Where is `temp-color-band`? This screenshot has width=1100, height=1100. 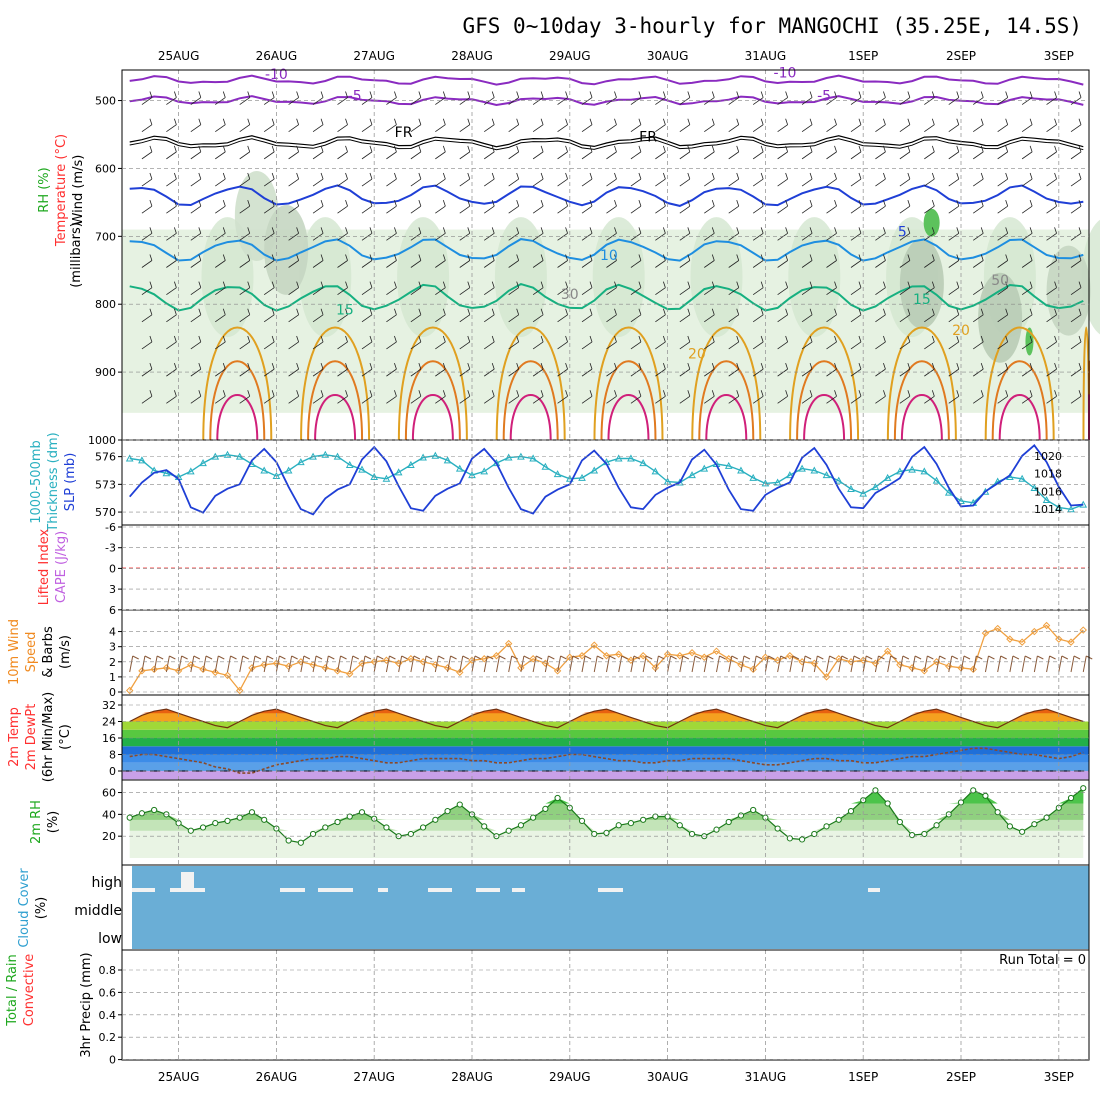 temp-color-band is located at coordinates (605, 742).